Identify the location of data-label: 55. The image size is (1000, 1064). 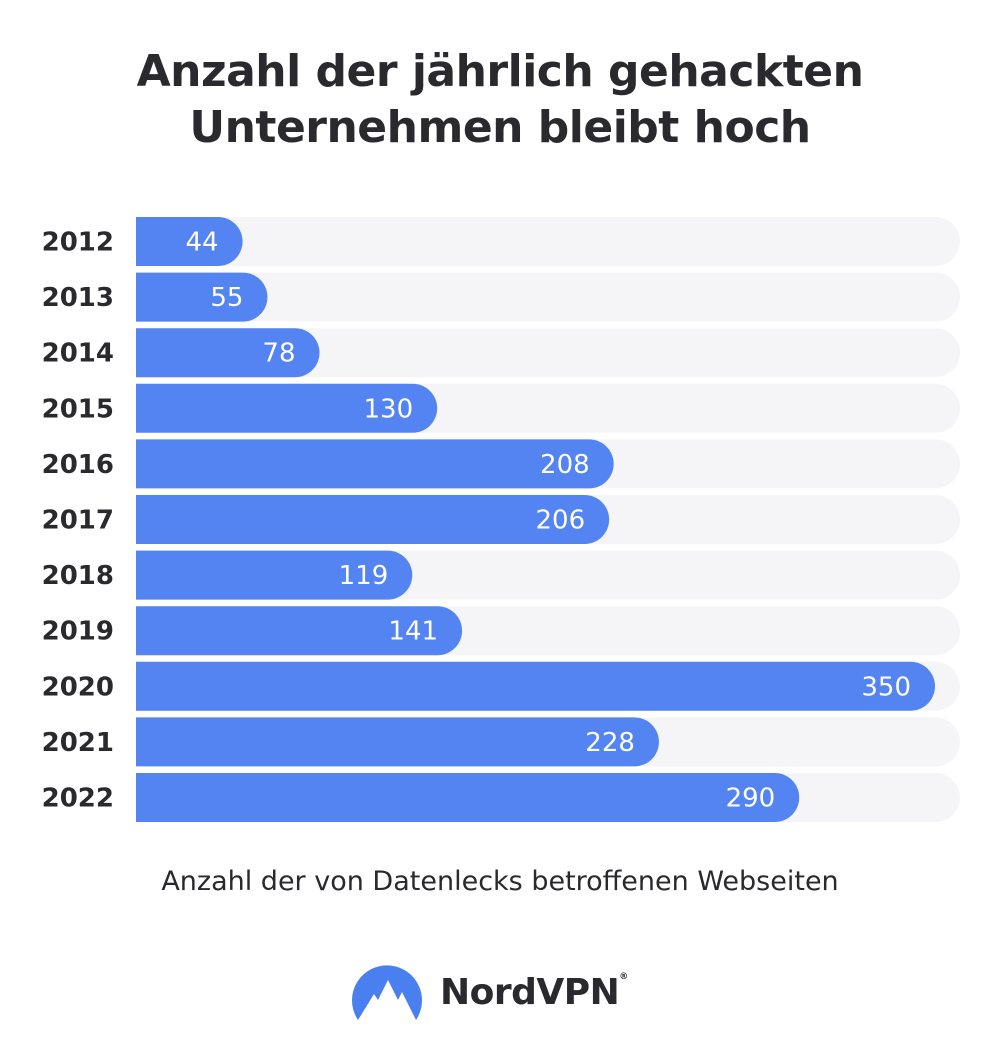
(226, 298).